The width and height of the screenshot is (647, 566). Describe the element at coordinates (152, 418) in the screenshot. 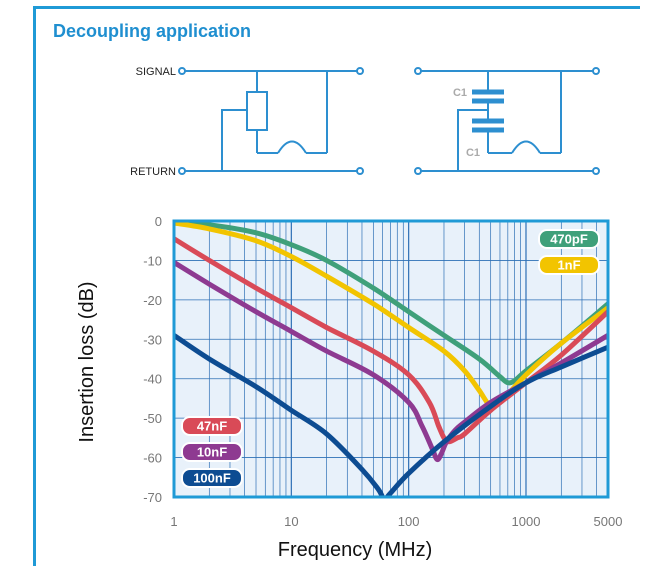

I see `y-tick-label: -50` at that location.